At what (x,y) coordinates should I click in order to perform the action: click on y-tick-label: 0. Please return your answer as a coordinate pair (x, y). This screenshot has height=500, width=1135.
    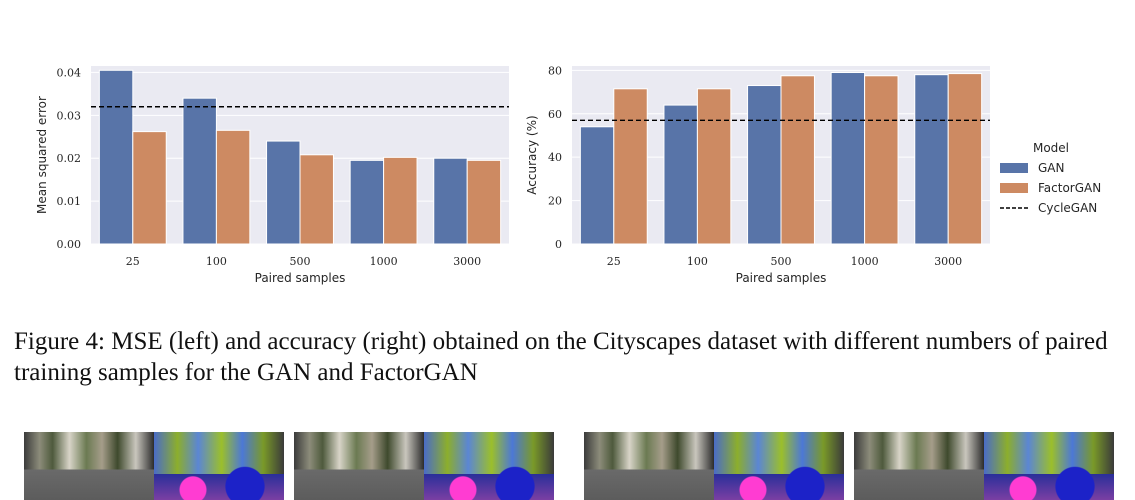
    Looking at the image, I should click on (558, 244).